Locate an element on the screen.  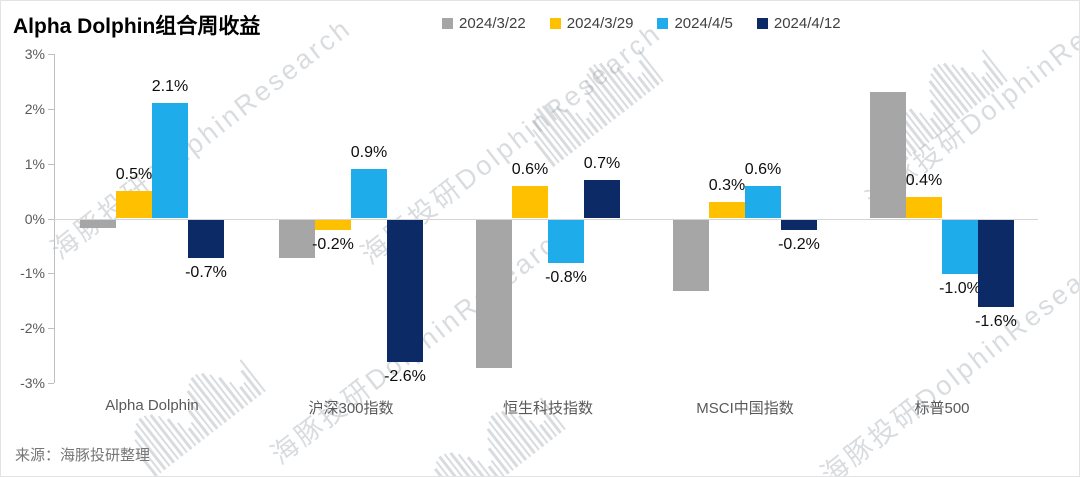
bar-value-label: -1.0% is located at coordinates (960, 289).